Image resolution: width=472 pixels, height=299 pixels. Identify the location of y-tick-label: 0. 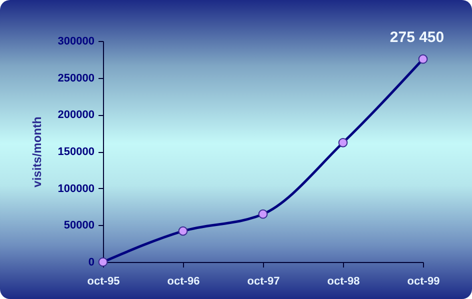
(91, 262).